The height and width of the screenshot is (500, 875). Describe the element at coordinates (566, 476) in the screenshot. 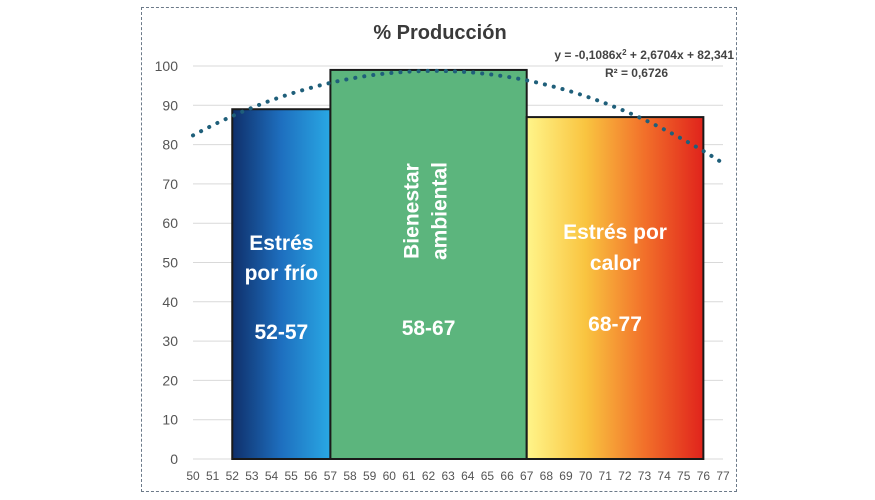

I see `x-tick-label: 69` at that location.